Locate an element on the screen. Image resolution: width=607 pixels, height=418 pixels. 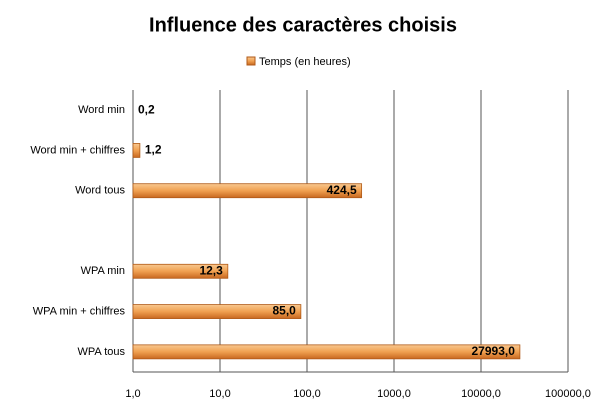
y-tick-label: Word min + chiffres is located at coordinates (77, 150).